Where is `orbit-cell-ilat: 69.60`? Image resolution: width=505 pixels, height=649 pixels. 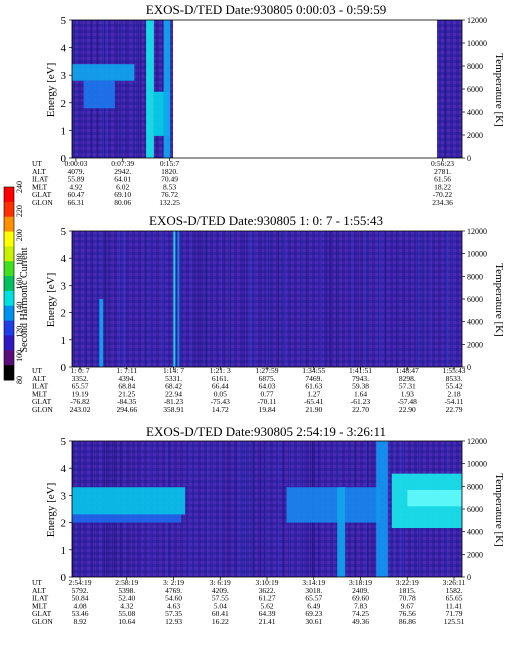
orbit-cell-ilat: 69.60 is located at coordinates (360, 598).